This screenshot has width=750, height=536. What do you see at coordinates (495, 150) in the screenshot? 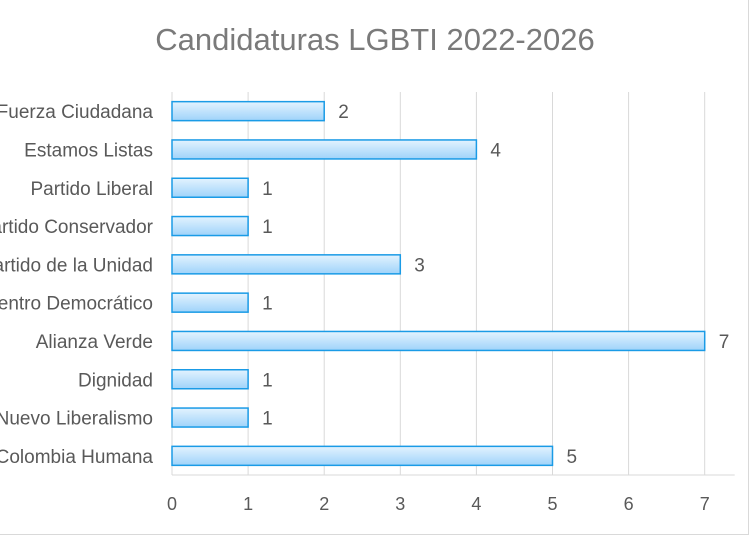
I see `data-label: 4` at bounding box center [495, 150].